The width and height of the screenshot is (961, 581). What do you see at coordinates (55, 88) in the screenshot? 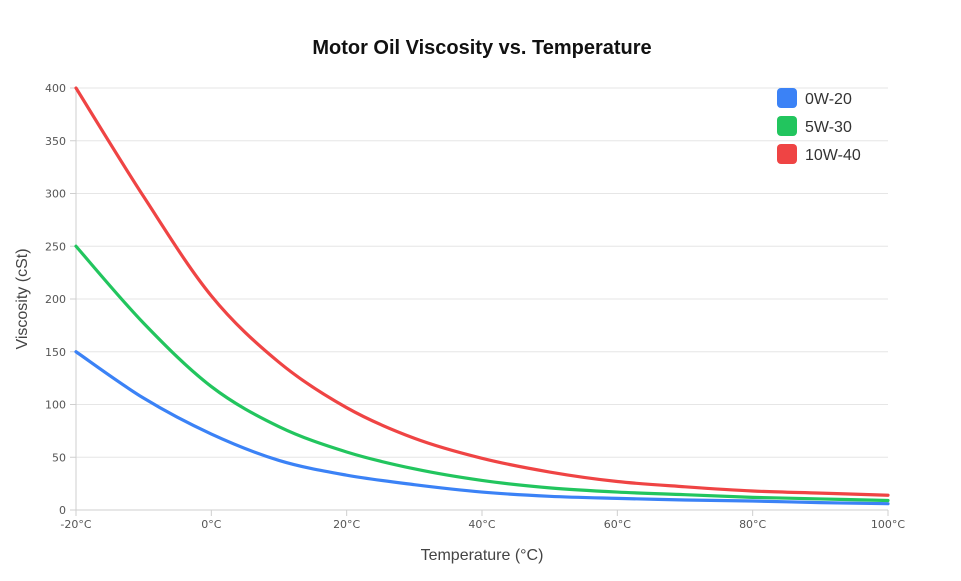
I see `y-tick-label: 400` at bounding box center [55, 88].